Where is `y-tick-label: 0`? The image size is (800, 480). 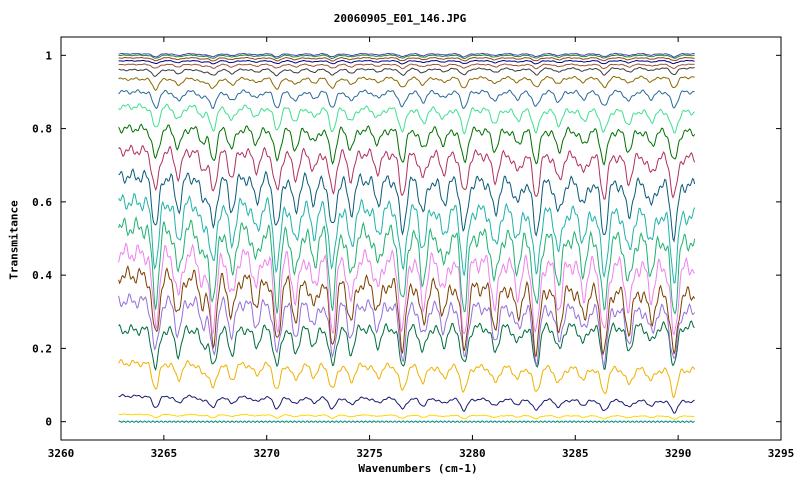
y-tick-label: 0 is located at coordinates (48, 422).